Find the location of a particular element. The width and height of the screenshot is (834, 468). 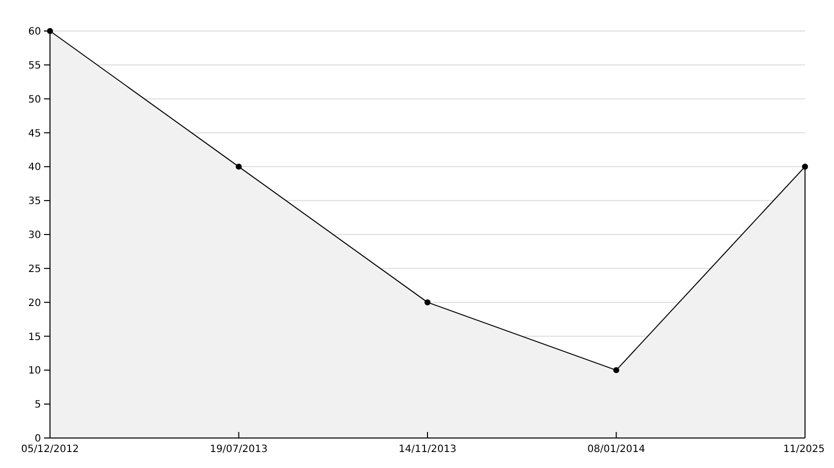

y-tick-label: 20 is located at coordinates (34, 303).